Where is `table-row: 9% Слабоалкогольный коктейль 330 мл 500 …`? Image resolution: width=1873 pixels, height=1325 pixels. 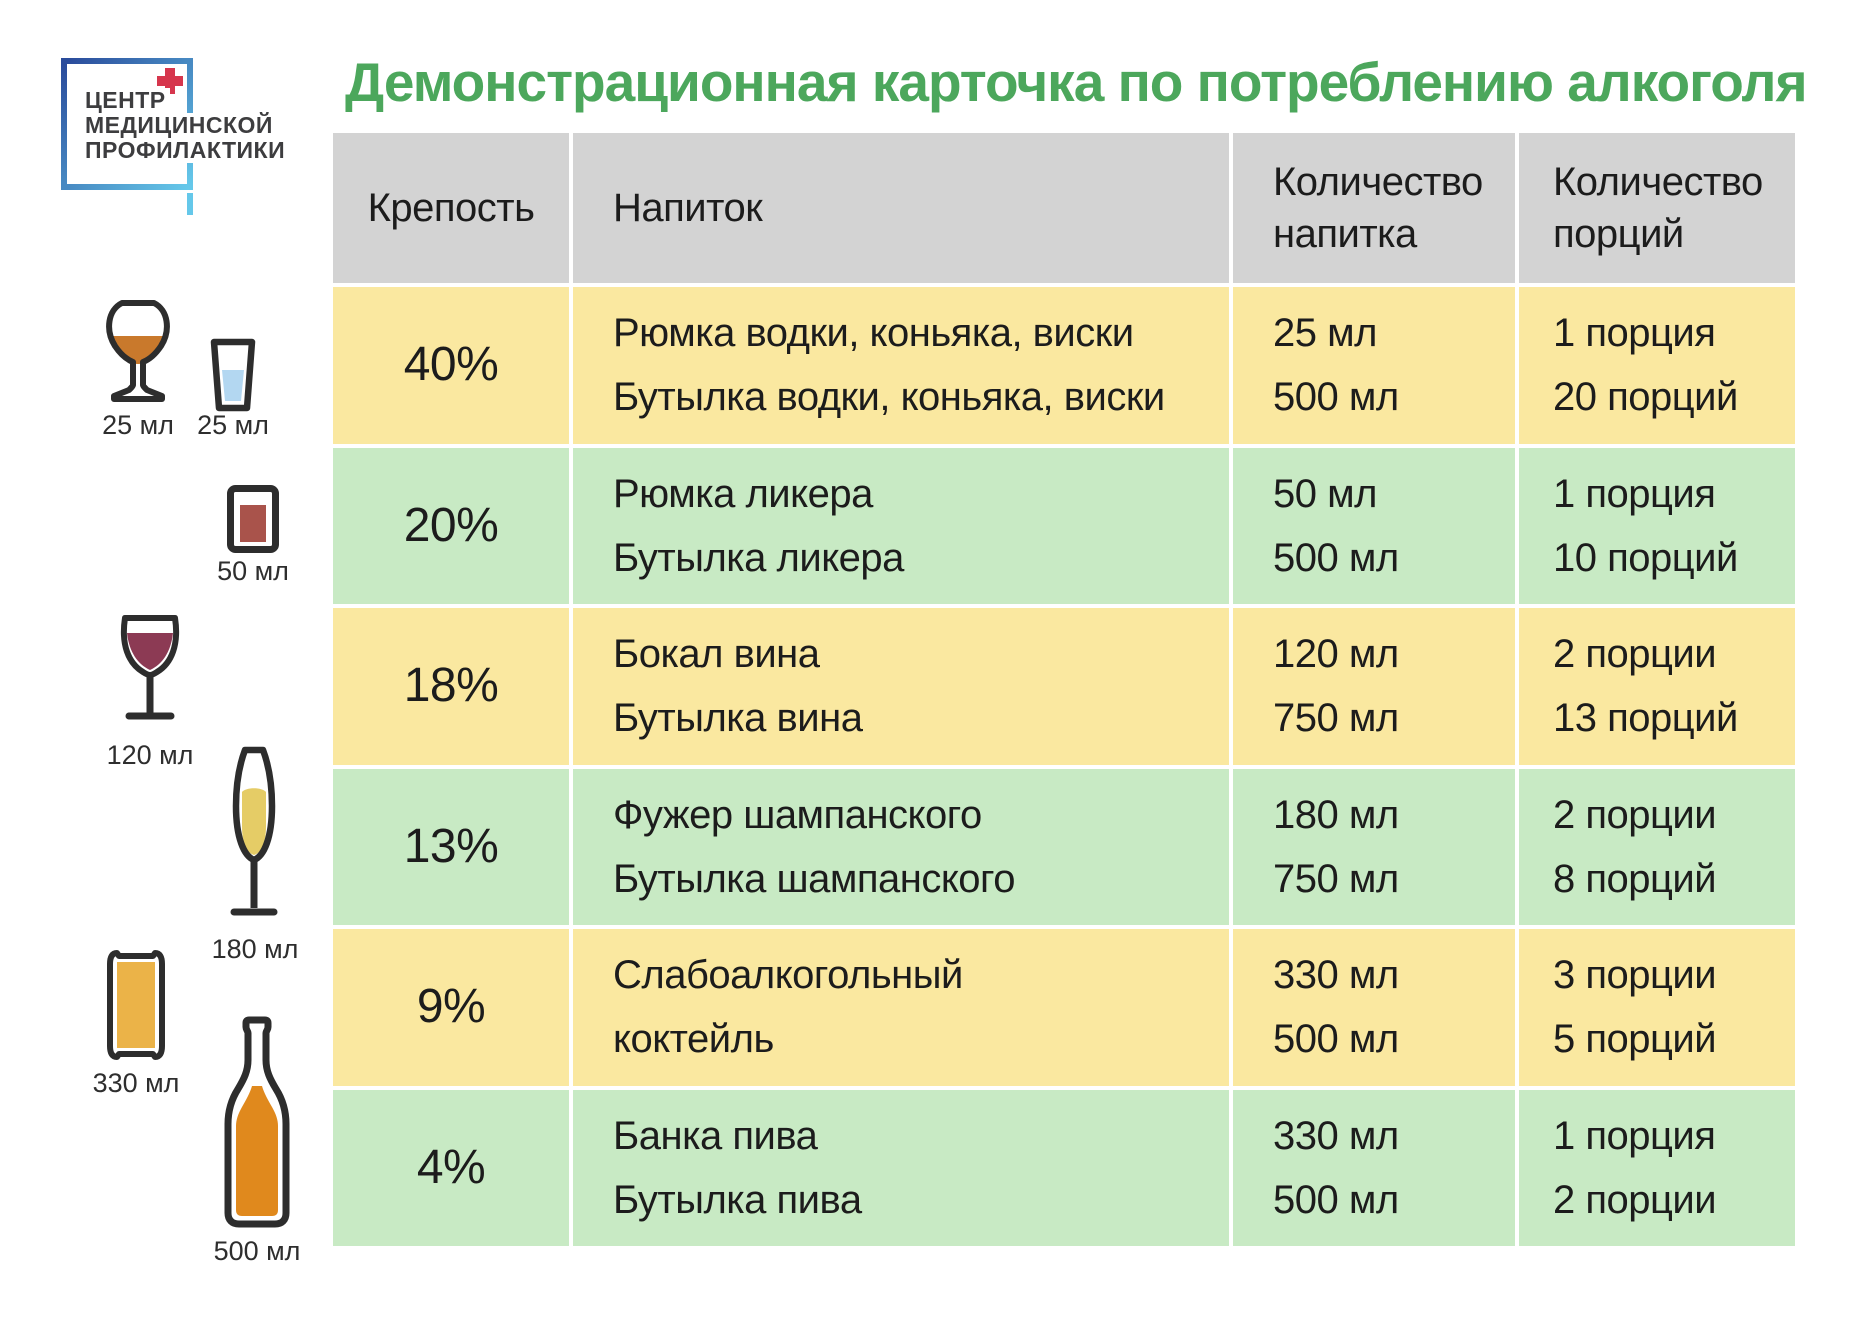 table-row: 9% Слабоалкогольный коктейль 330 мл 500 … is located at coordinates (1064, 1005).